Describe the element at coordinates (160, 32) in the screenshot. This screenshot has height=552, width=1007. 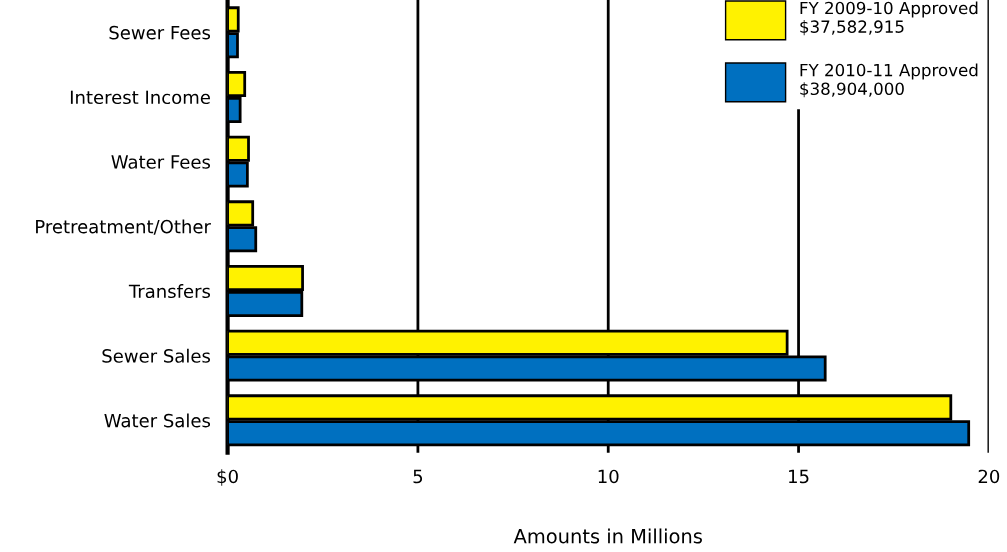
I see `y-tick-label: Sewer Fees` at that location.